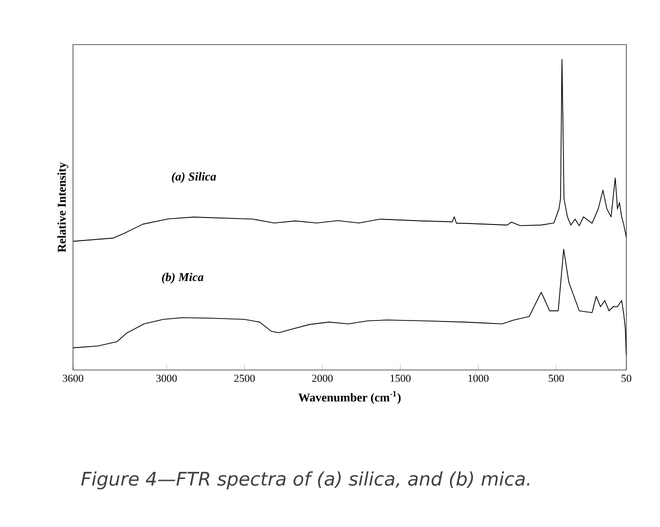 Image resolution: width=660 pixels, height=527 pixels. I want to click on x-tick-label: 3600, so click(73, 378).